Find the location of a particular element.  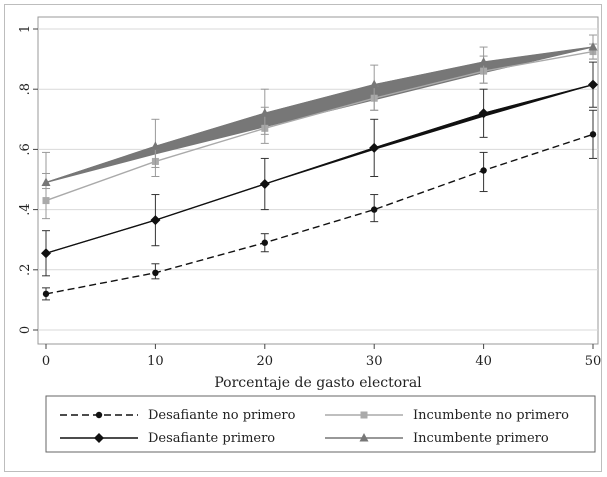

legend-label: Incumbente primero is located at coordinates (481, 438).